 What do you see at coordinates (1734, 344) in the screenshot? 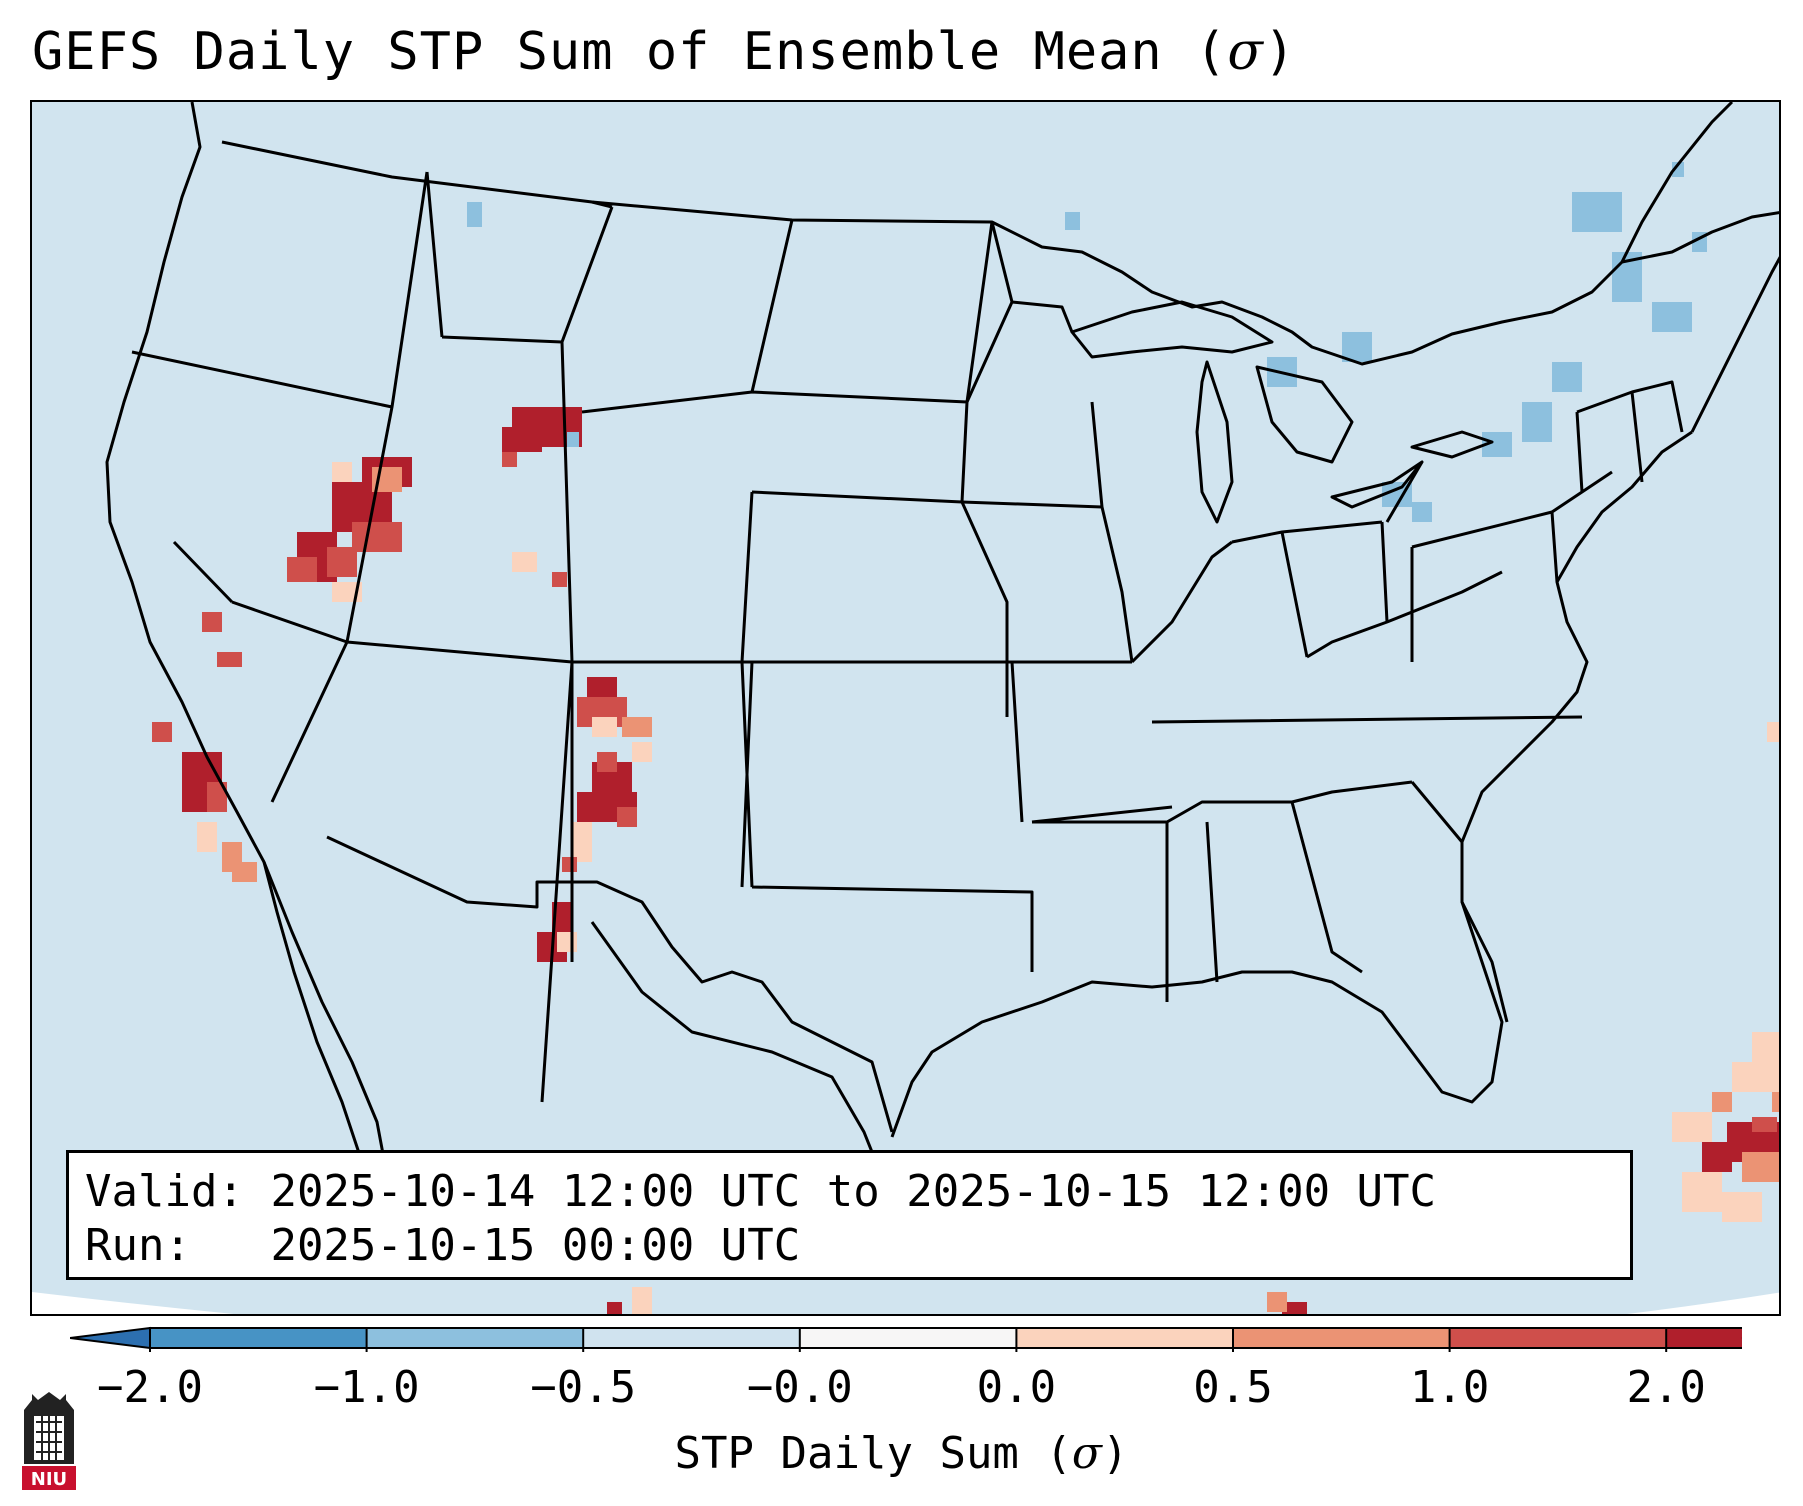
I see `coastline-northeast` at bounding box center [1734, 344].